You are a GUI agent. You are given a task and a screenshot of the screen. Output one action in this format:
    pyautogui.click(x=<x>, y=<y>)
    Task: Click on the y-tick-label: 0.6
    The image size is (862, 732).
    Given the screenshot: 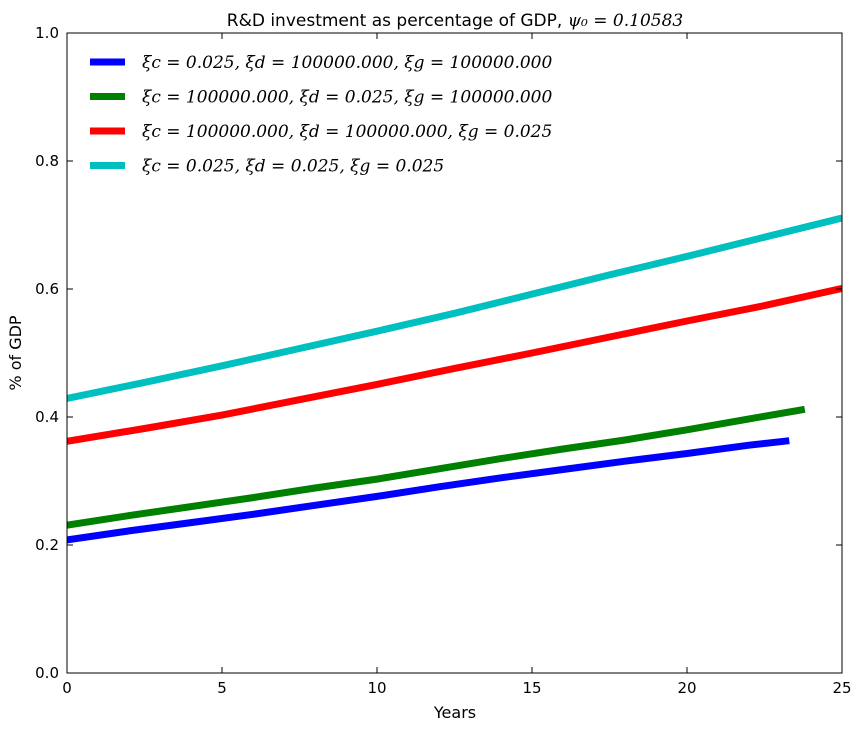 What is the action you would take?
    pyautogui.click(x=47, y=289)
    